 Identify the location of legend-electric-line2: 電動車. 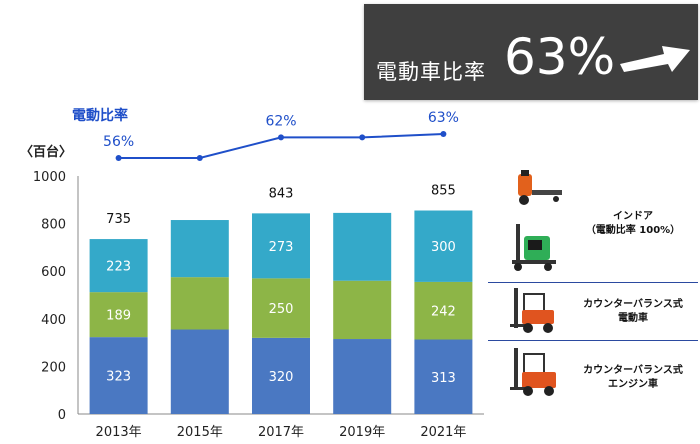
(633, 318).